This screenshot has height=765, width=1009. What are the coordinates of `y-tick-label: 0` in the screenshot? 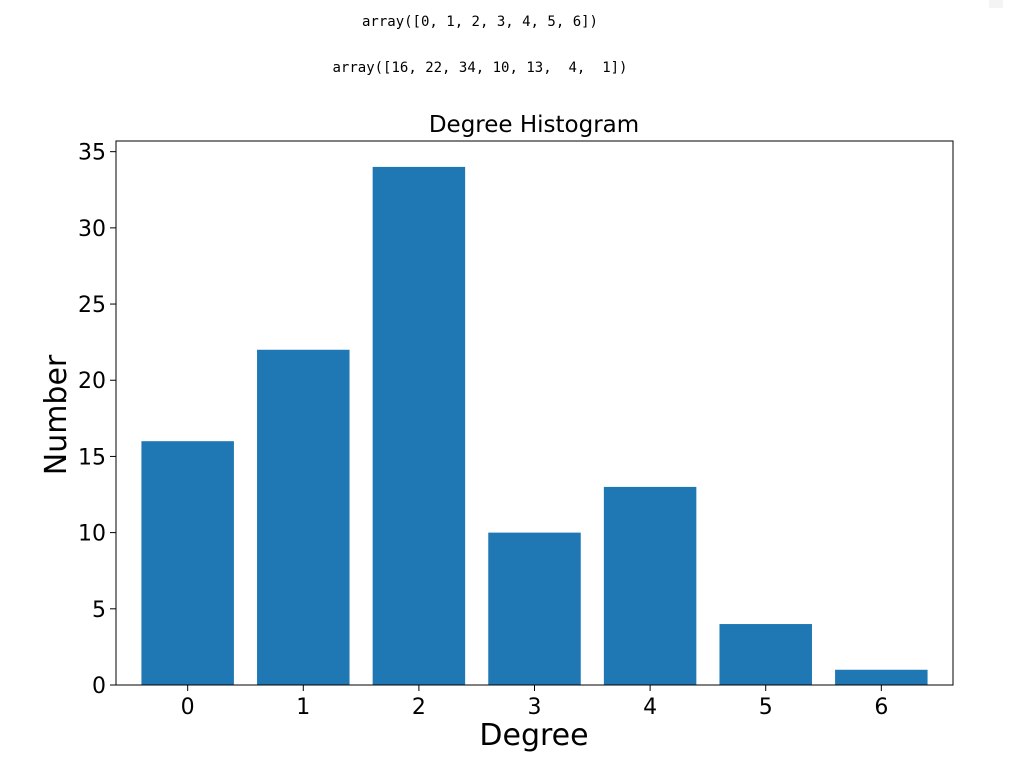 It's located at (99, 686).